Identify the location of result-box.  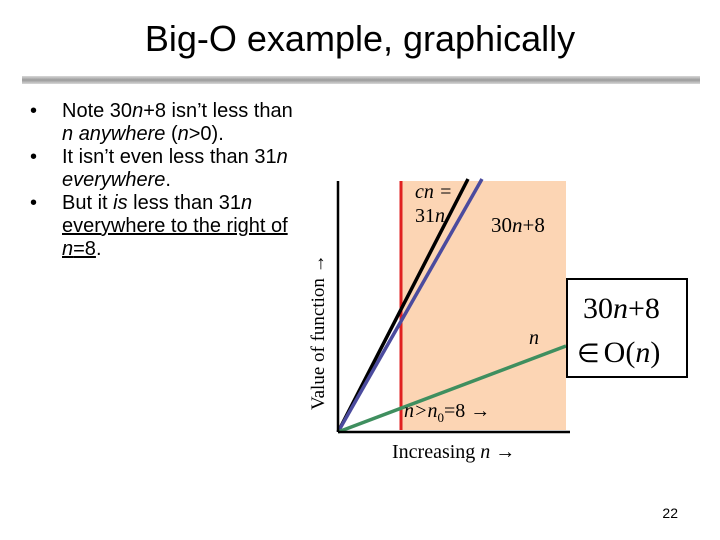
(627, 328).